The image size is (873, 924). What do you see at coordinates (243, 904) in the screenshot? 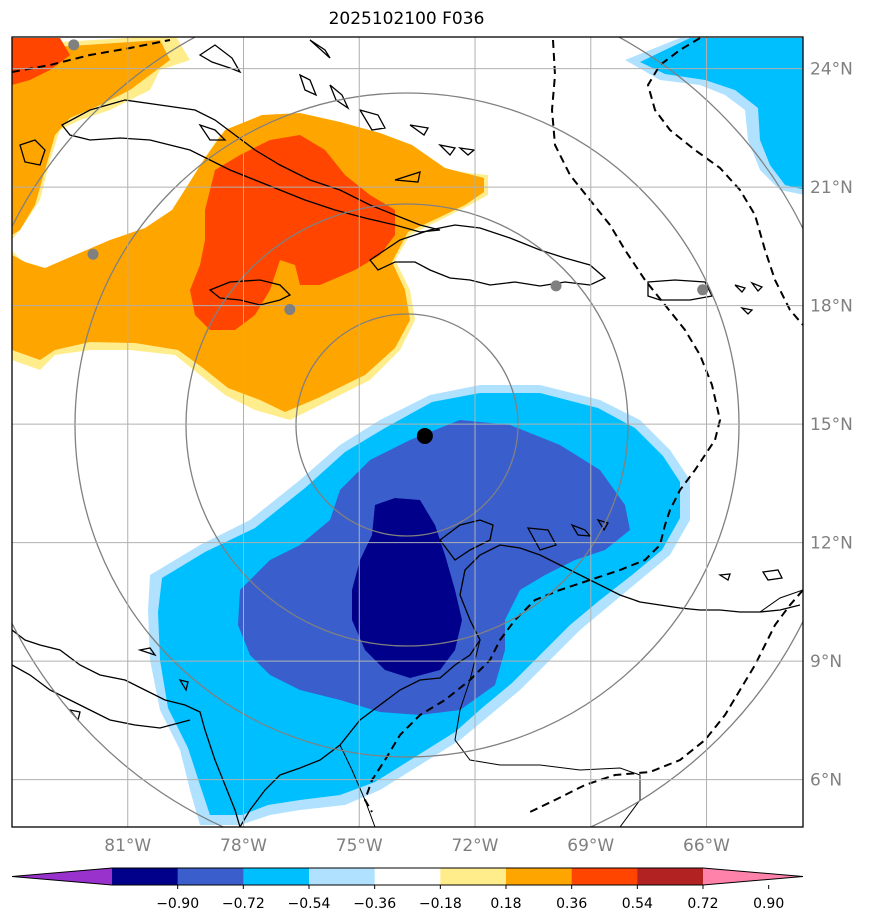
I see `colorbar-tick-label: −0.72` at bounding box center [243, 904].